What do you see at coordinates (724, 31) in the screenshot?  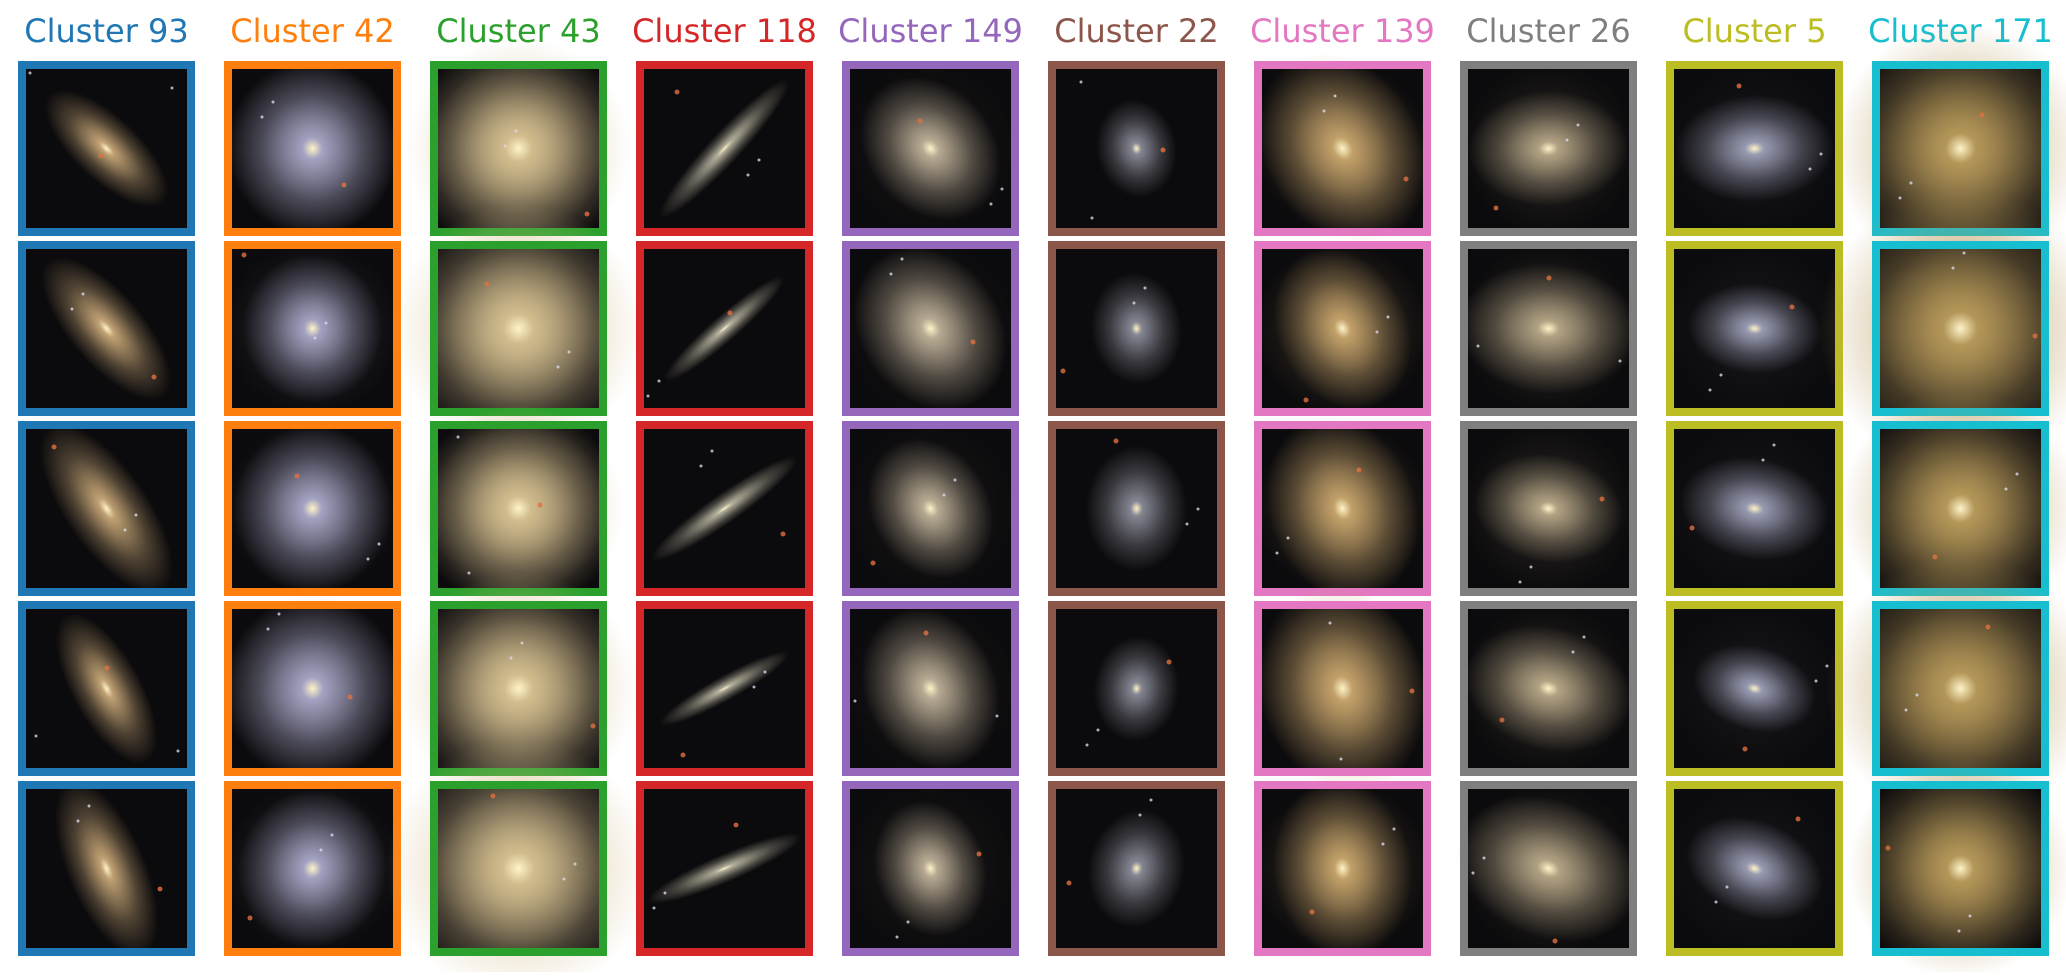 I see `panel-title: Cluster 118` at bounding box center [724, 31].